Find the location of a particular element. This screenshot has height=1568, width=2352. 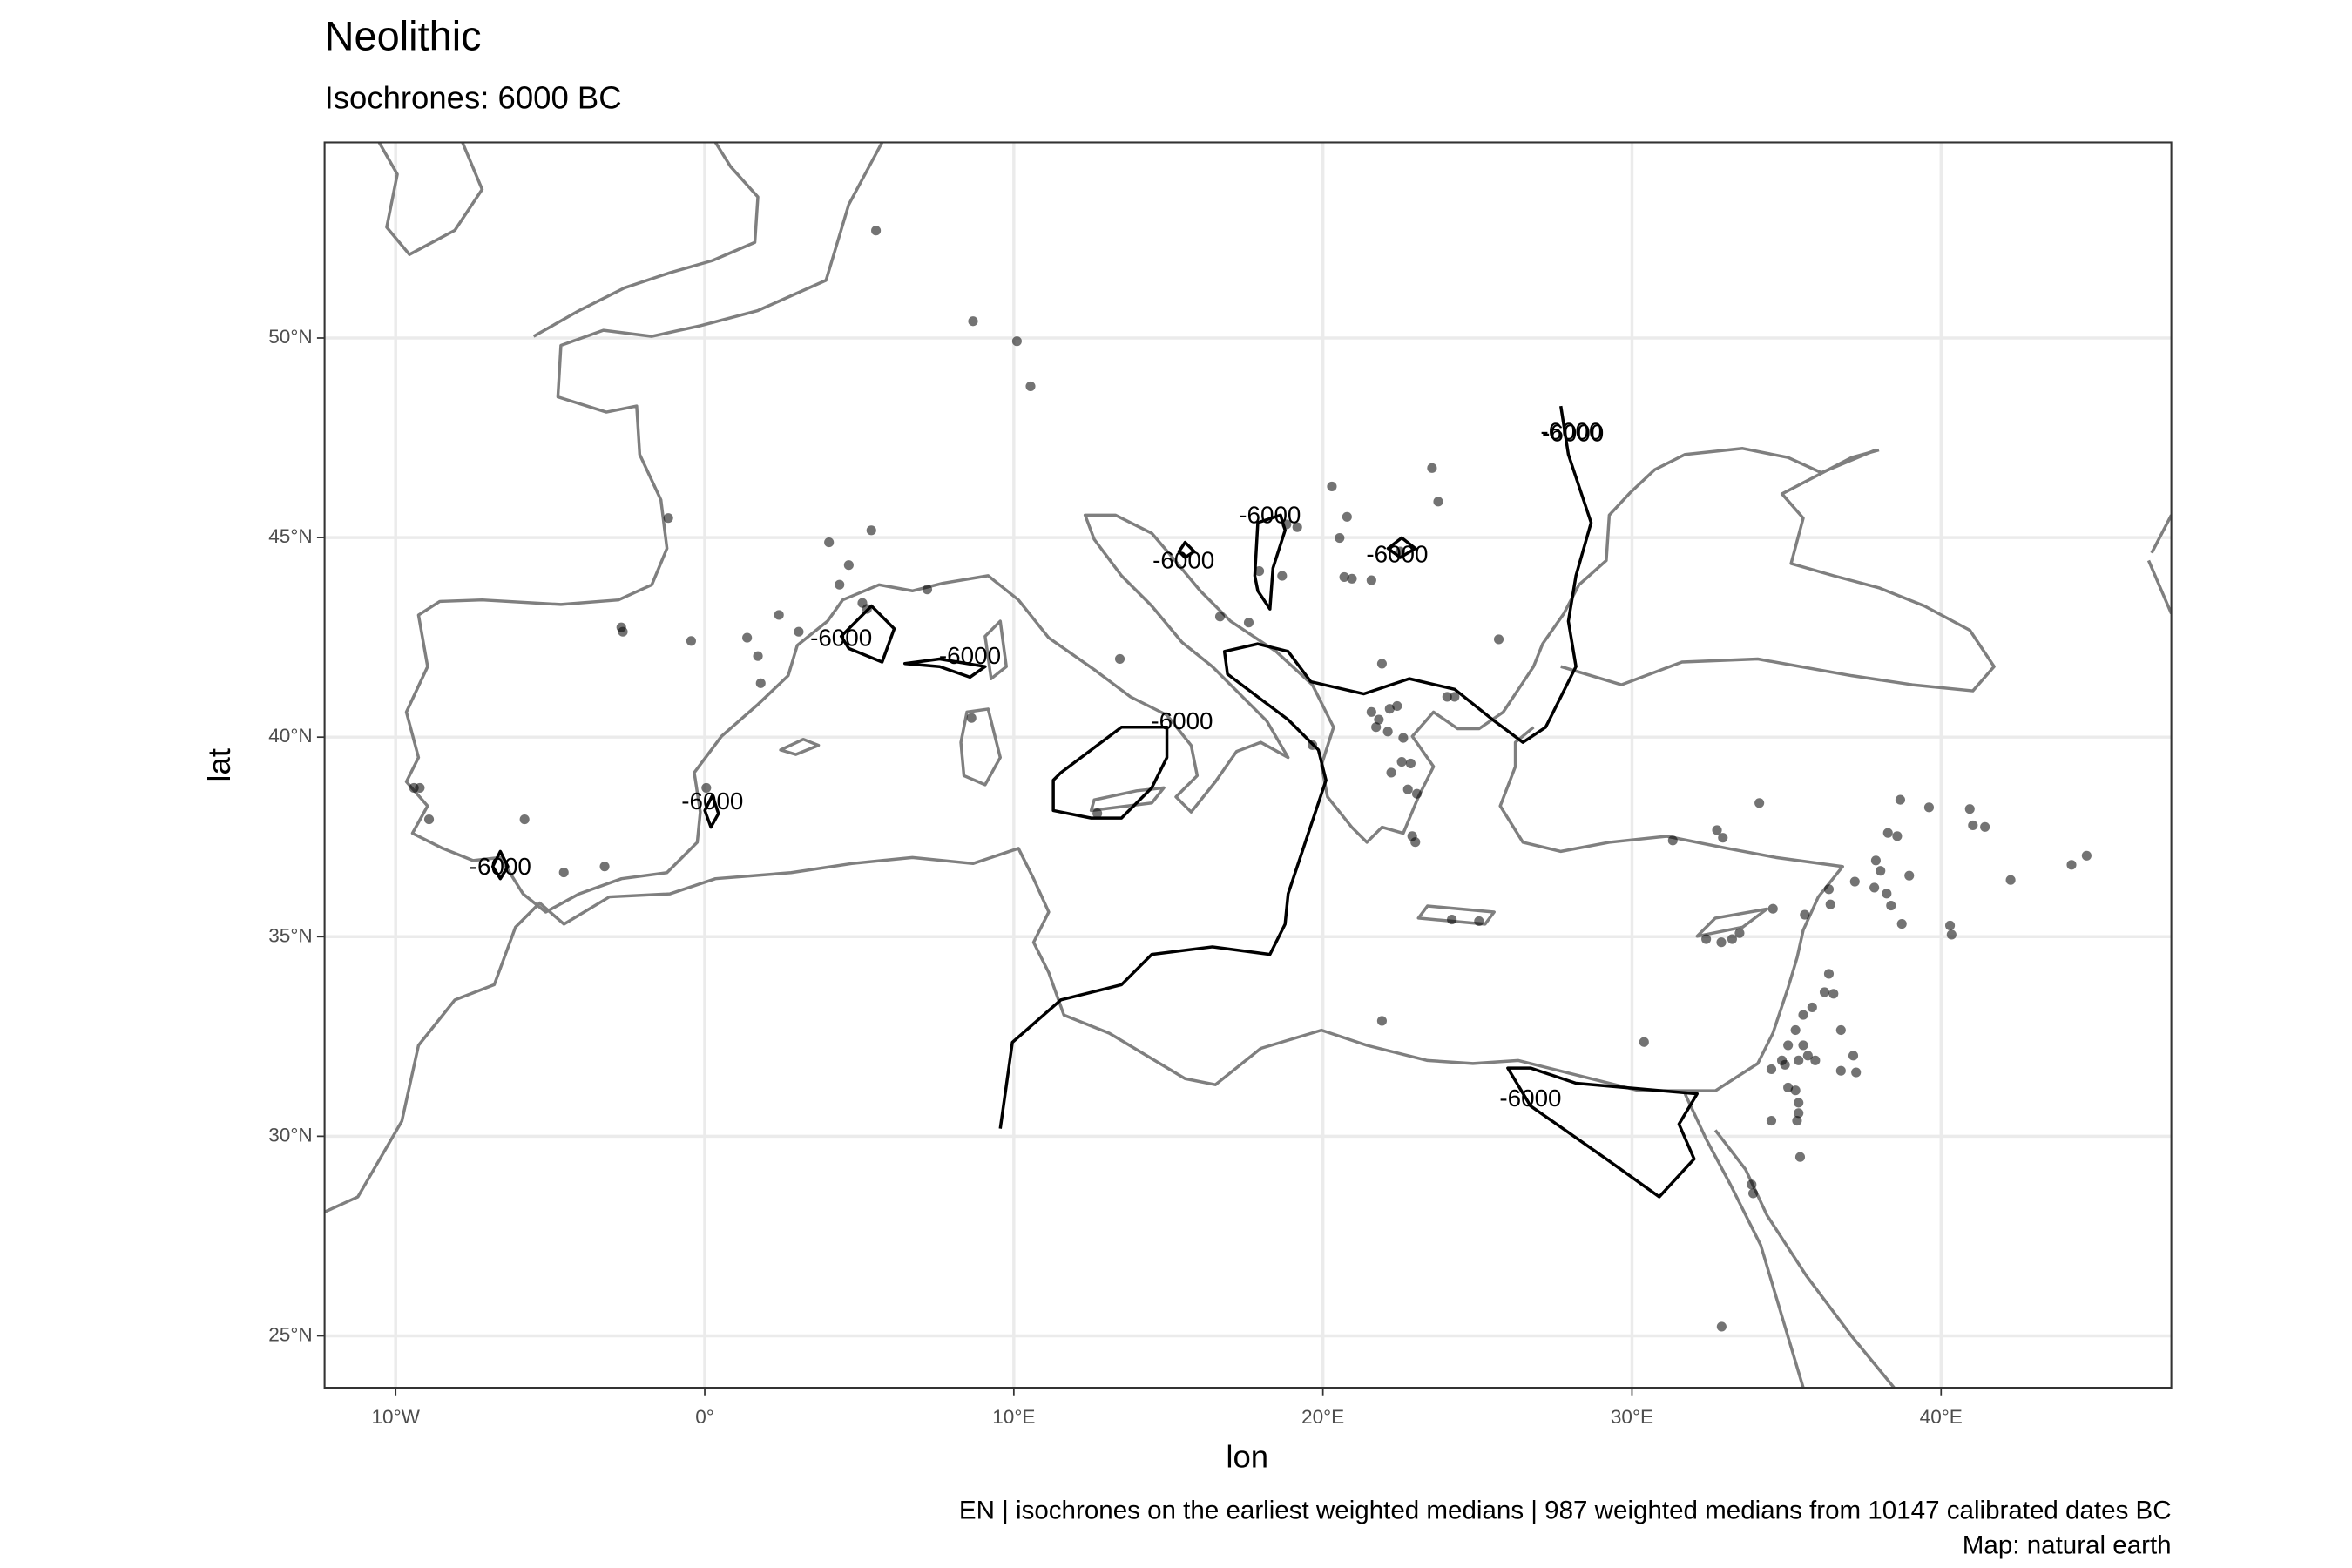

x-tick-label: 40°E is located at coordinates (1941, 1417).